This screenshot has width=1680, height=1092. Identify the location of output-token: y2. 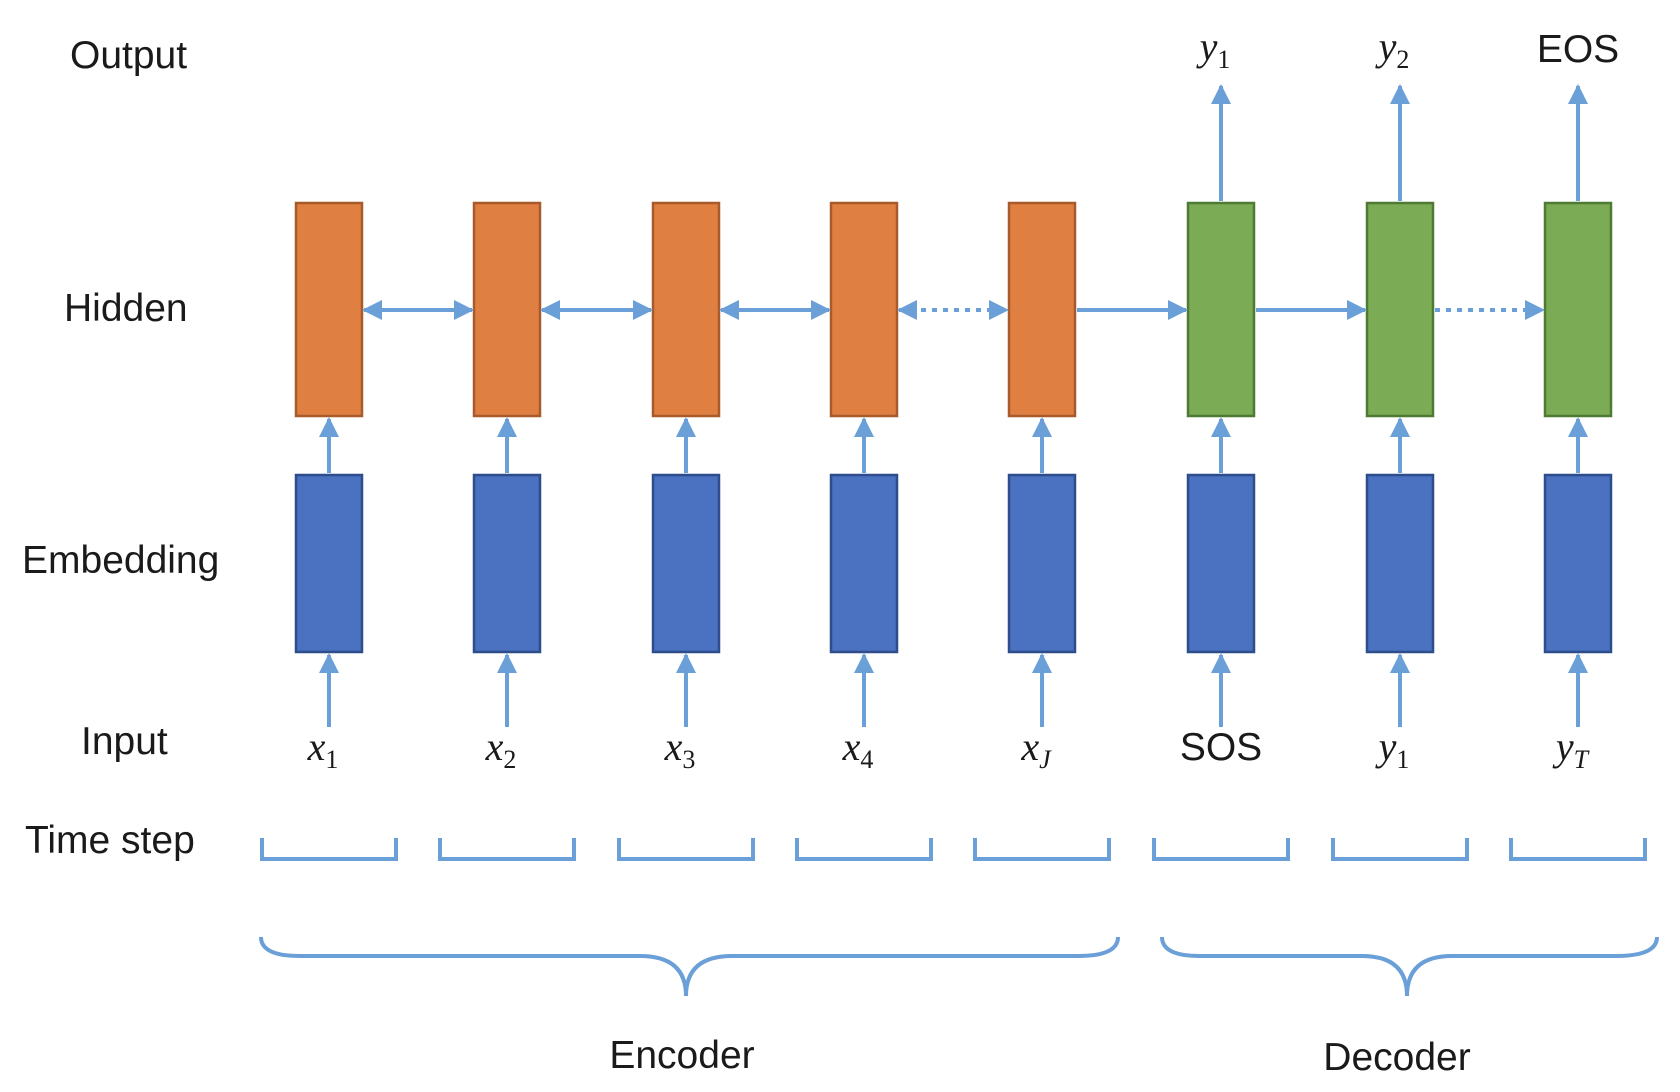
(1392, 49).